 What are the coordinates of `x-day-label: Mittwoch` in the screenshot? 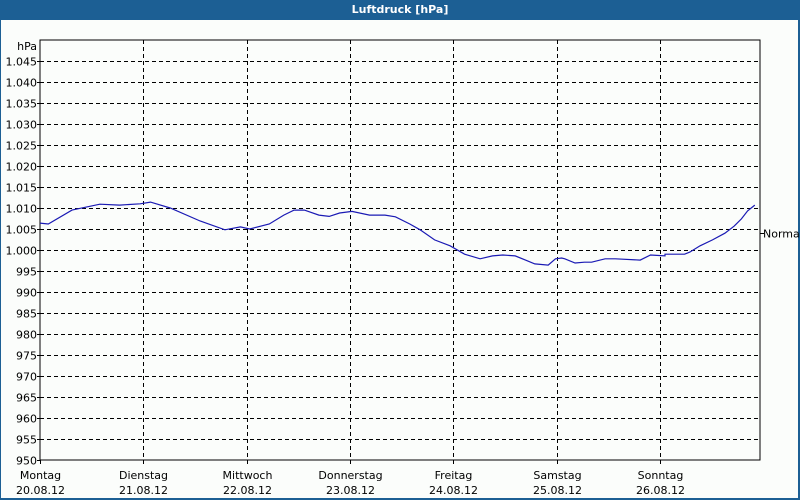 It's located at (248, 475).